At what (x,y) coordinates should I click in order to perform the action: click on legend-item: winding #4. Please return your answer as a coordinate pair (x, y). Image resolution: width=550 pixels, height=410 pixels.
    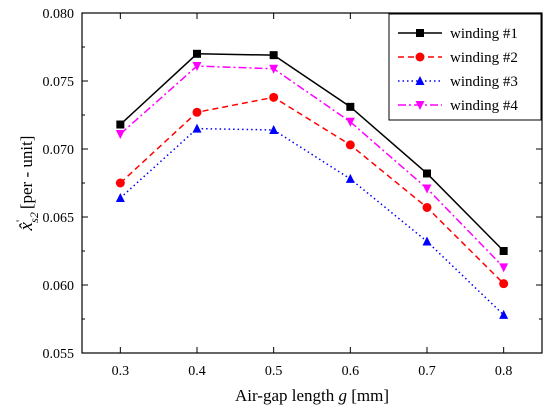
    Looking at the image, I should click on (458, 106).